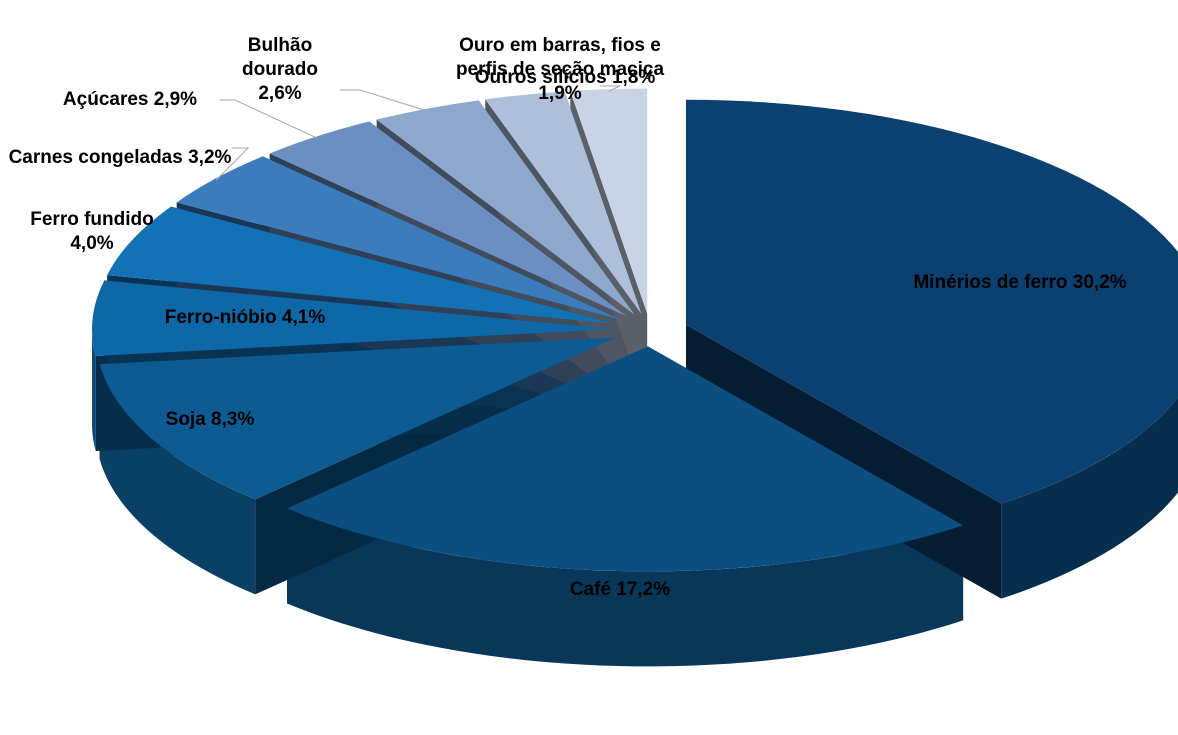  I want to click on slice-value: 1,8%, so click(633, 77).